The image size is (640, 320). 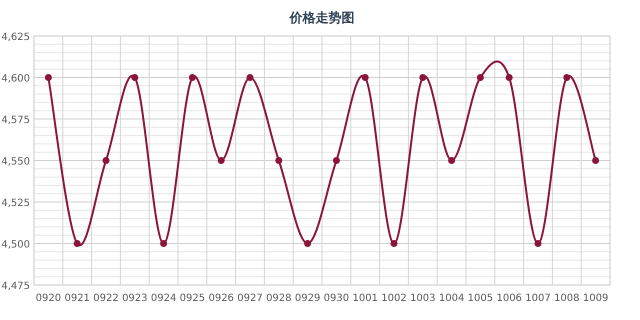 What do you see at coordinates (279, 298) in the screenshot?
I see `x-tick-label: 0928` at bounding box center [279, 298].